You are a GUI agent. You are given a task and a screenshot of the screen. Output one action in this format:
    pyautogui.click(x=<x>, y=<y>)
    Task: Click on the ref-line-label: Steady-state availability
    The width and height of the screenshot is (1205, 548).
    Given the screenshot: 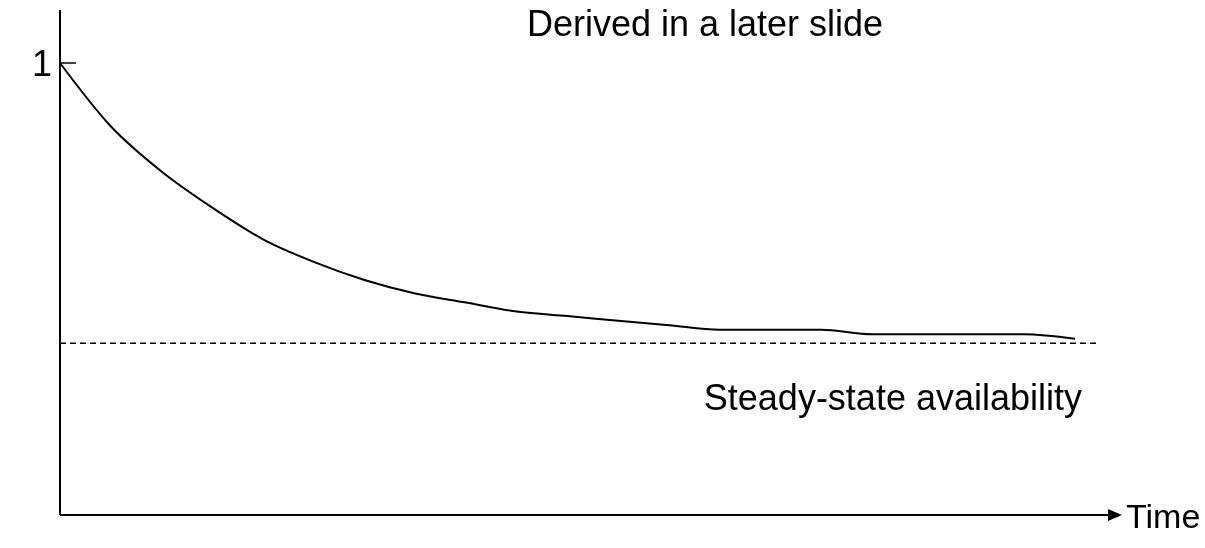 What is the action you would take?
    pyautogui.click(x=892, y=398)
    